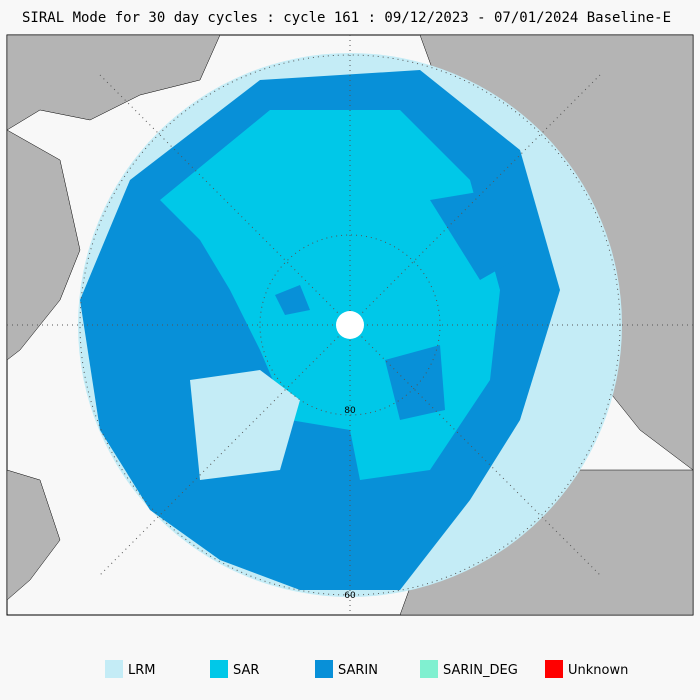 The image size is (700, 700). Describe the element at coordinates (246, 670) in the screenshot. I see `legend-label: SAR` at that location.